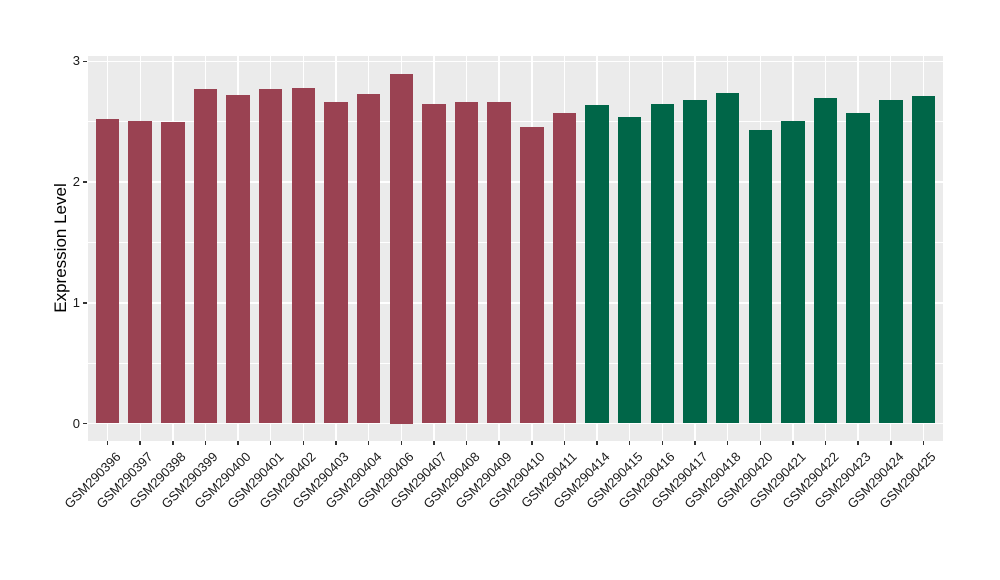 This screenshot has height=580, width=1000. Describe the element at coordinates (760, 277) in the screenshot. I see `bar-GSM290420` at that location.